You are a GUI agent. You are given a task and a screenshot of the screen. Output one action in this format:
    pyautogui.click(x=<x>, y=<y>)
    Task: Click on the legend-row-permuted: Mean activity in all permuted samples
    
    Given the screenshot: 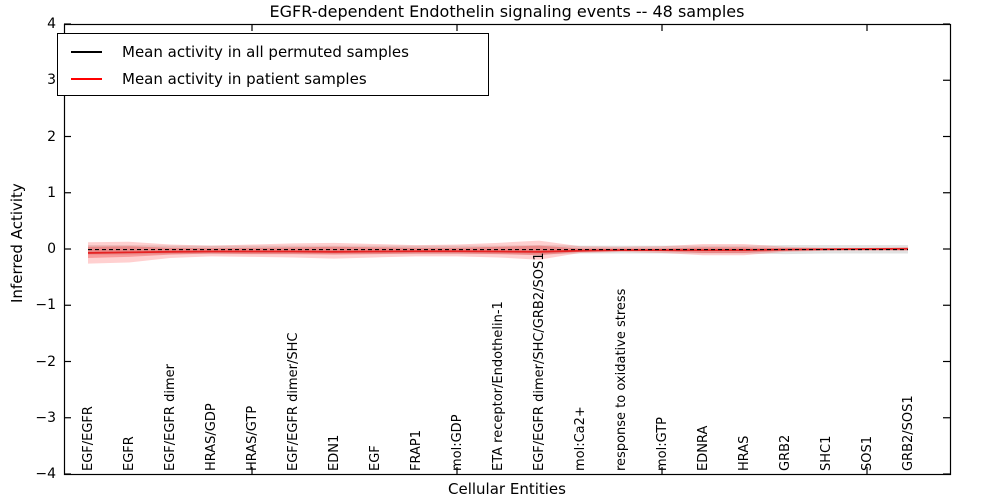 What is the action you would take?
    pyautogui.click(x=273, y=51)
    